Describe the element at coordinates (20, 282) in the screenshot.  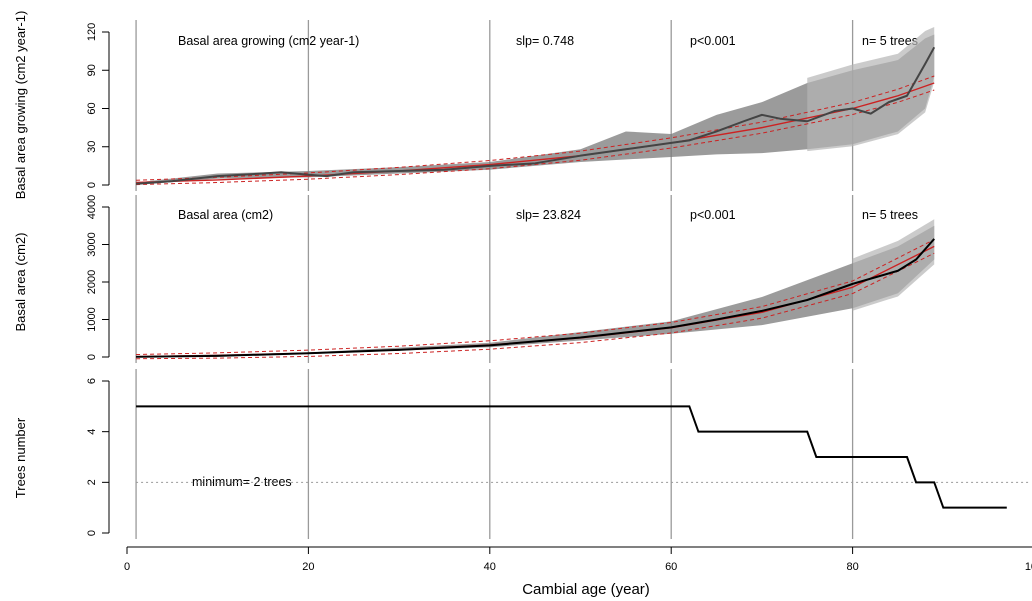
I see `y-axis-title-area: Basal area (cm2)` at that location.